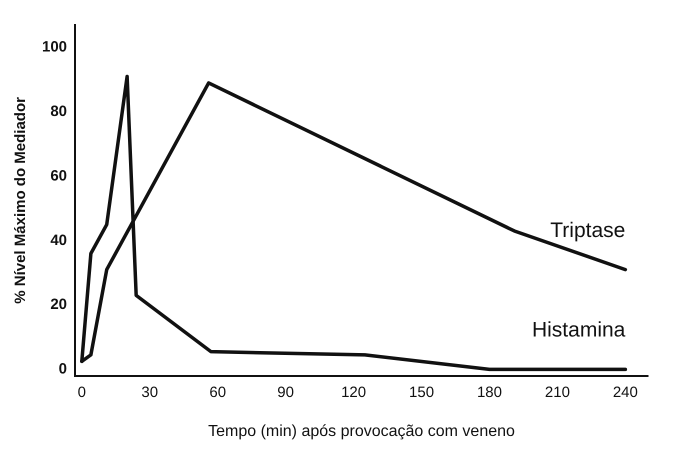 This screenshot has width=681, height=453. What do you see at coordinates (217, 392) in the screenshot?
I see `x-tick-label: 60` at bounding box center [217, 392].